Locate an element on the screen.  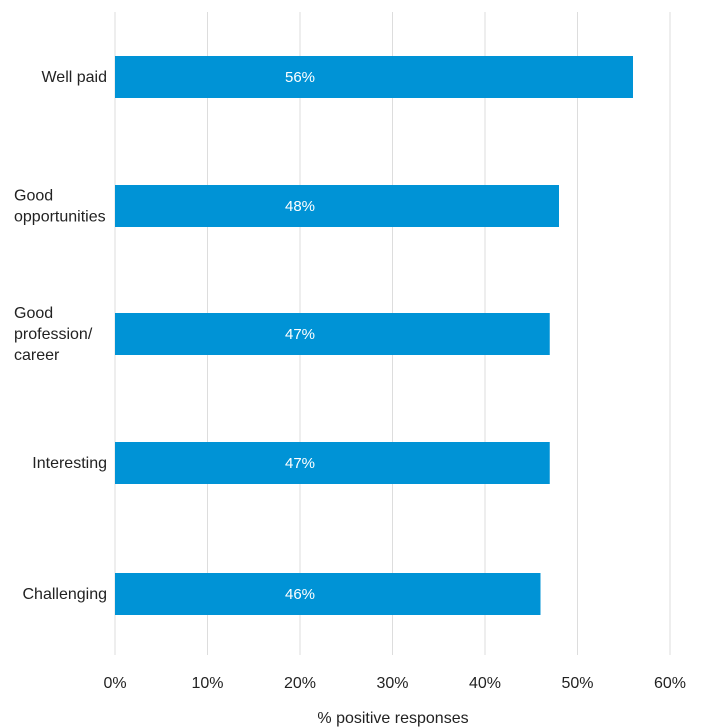
category-label-line: profession/ is located at coordinates (53, 334).